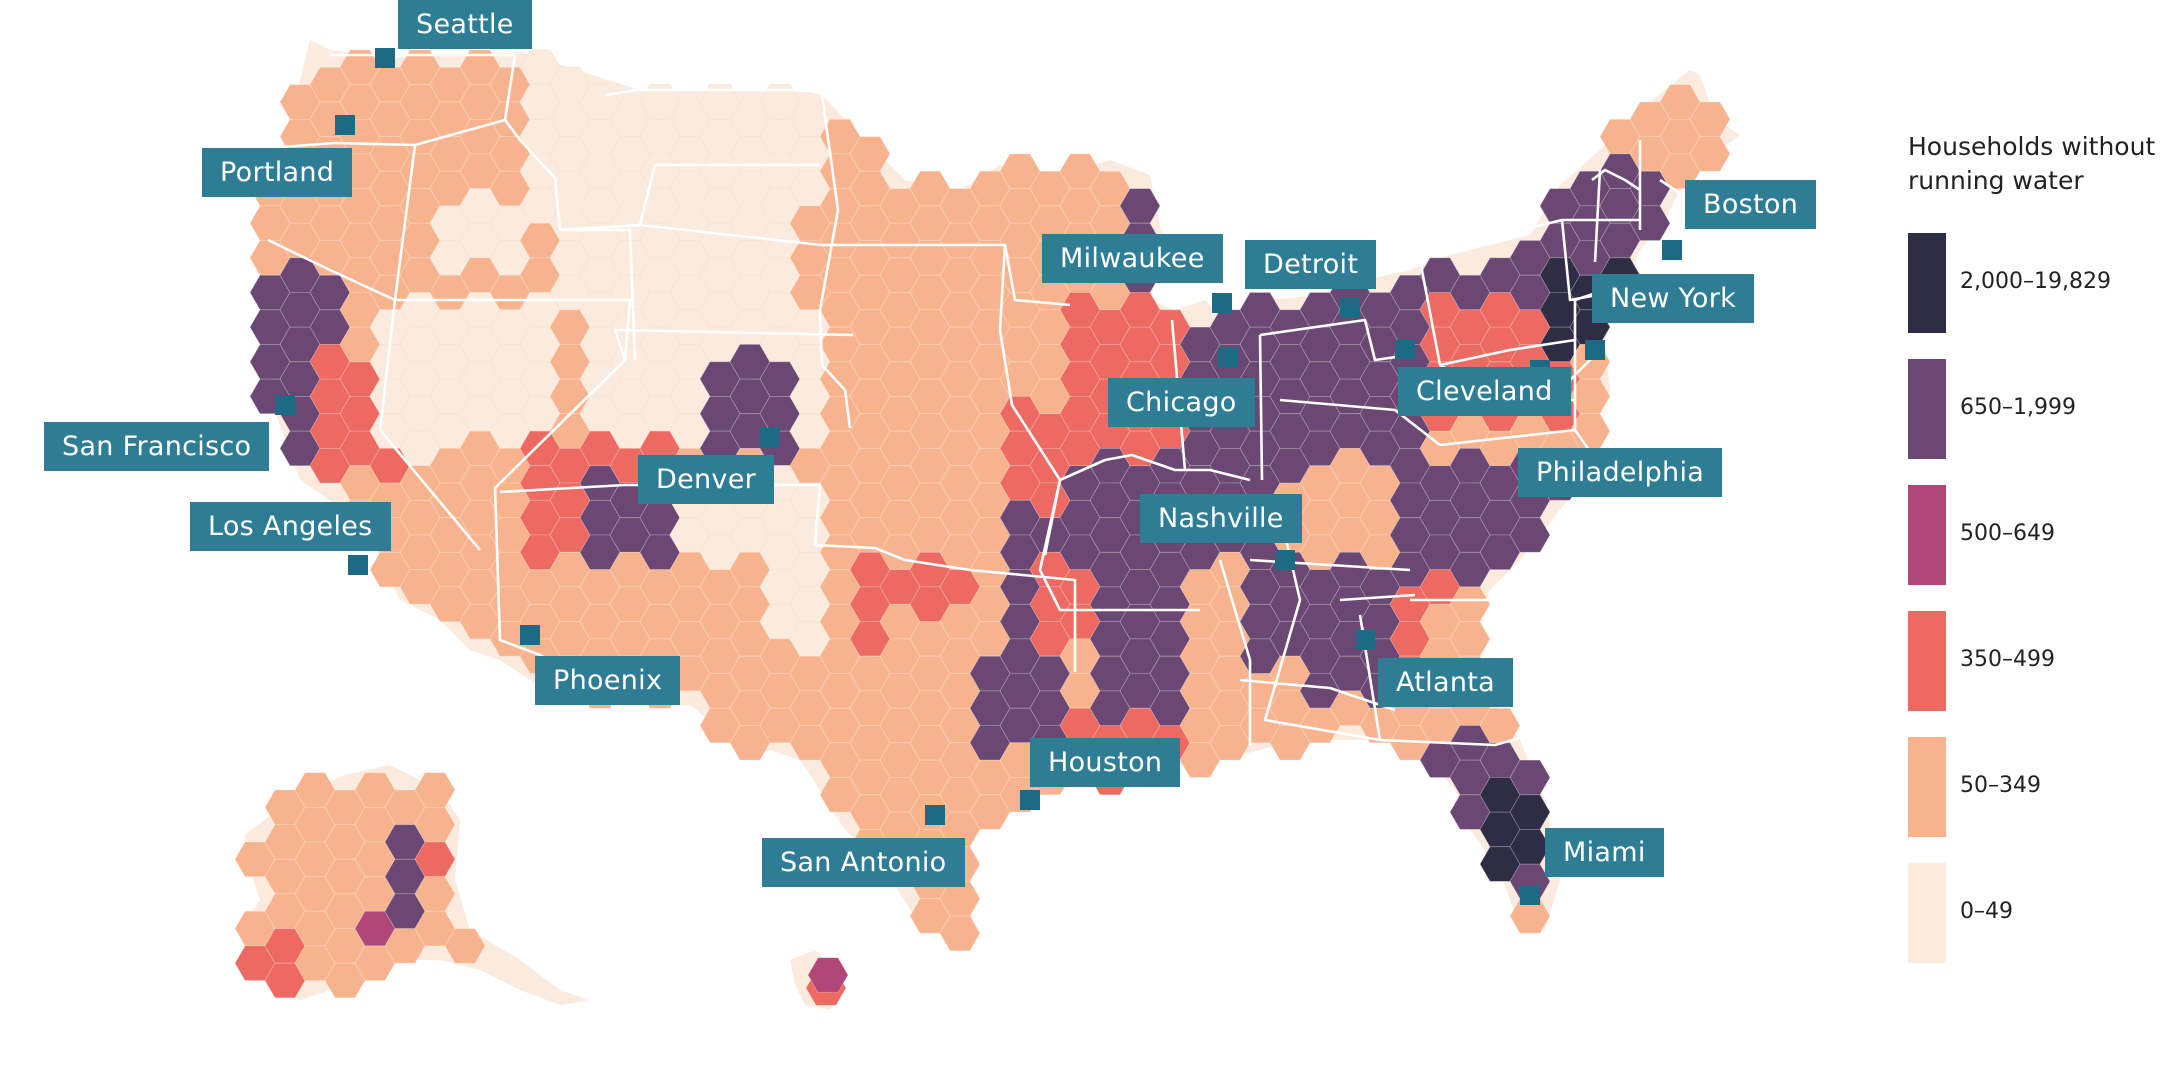 This screenshot has height=1079, width=2163. What do you see at coordinates (1132, 258) in the screenshot?
I see `city-label-milwaukee: Milwaukee` at bounding box center [1132, 258].